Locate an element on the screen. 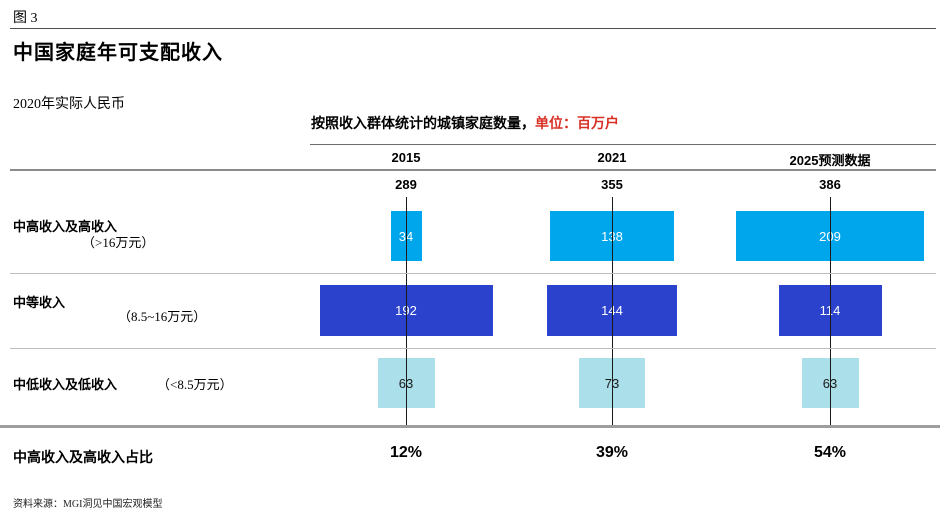 This screenshot has width=940, height=523. chart-header-label: 按照收入群体统计的城镇家庭数量， is located at coordinates (423, 124).